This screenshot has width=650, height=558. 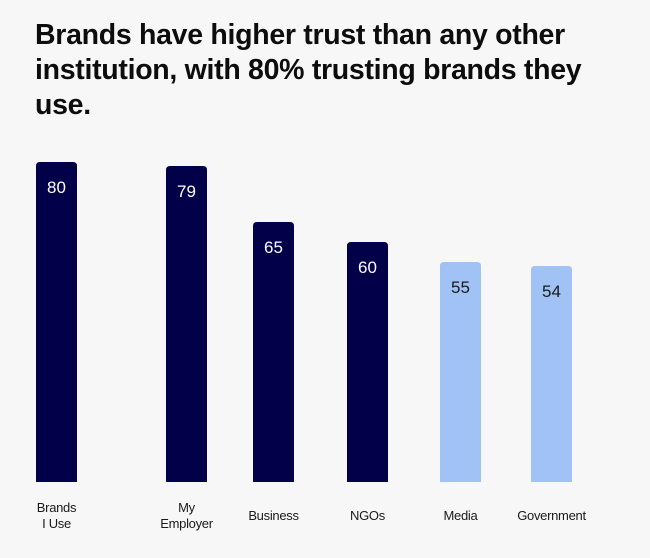 What do you see at coordinates (273, 515) in the screenshot?
I see `category-label-2: Business` at bounding box center [273, 515].